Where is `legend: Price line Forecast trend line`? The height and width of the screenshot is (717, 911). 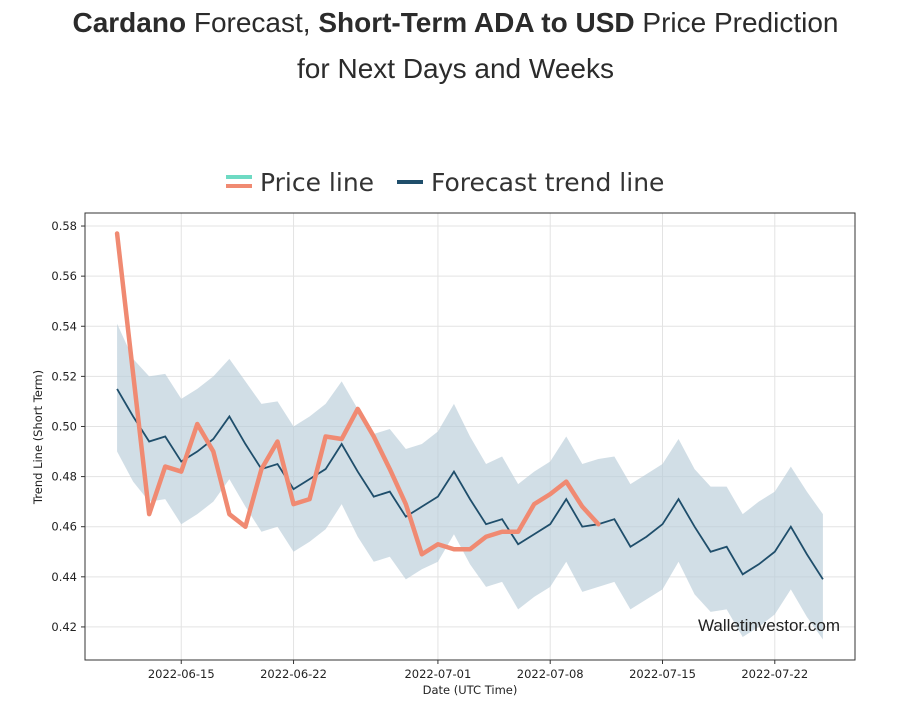
legend: Price line Forecast trend line is located at coordinates (445, 182).